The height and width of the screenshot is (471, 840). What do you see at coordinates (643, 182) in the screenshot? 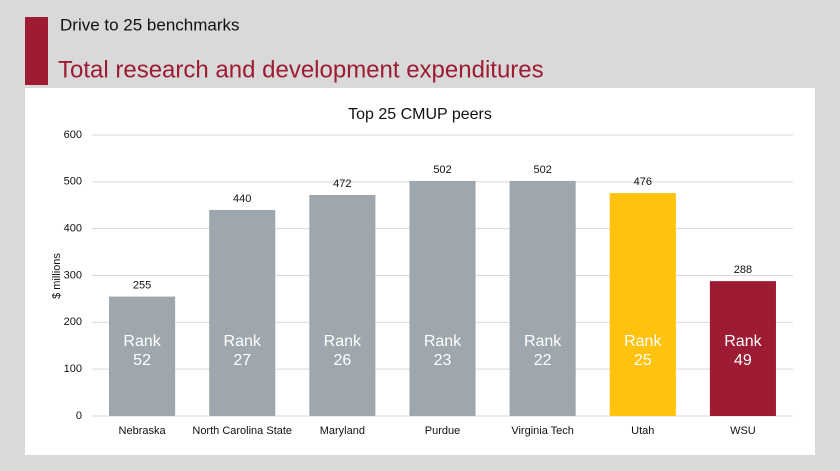
I see `value-label: 476` at bounding box center [643, 182].